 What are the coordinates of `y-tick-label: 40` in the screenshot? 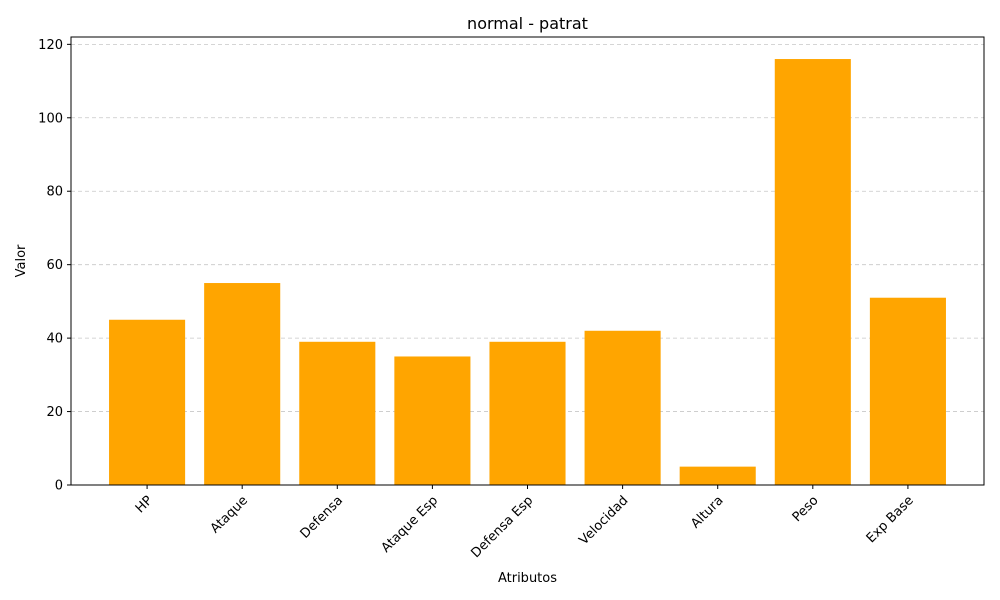 It's located at (54, 339).